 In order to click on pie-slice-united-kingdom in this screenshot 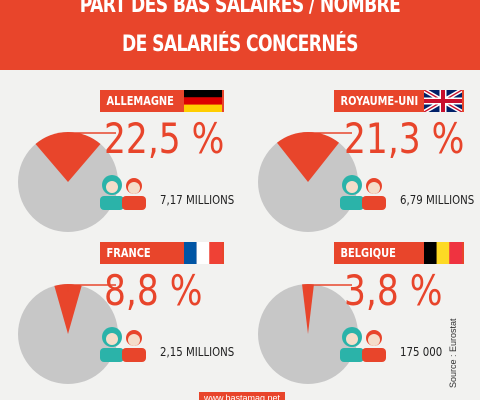, I will do `click(308, 156)`.